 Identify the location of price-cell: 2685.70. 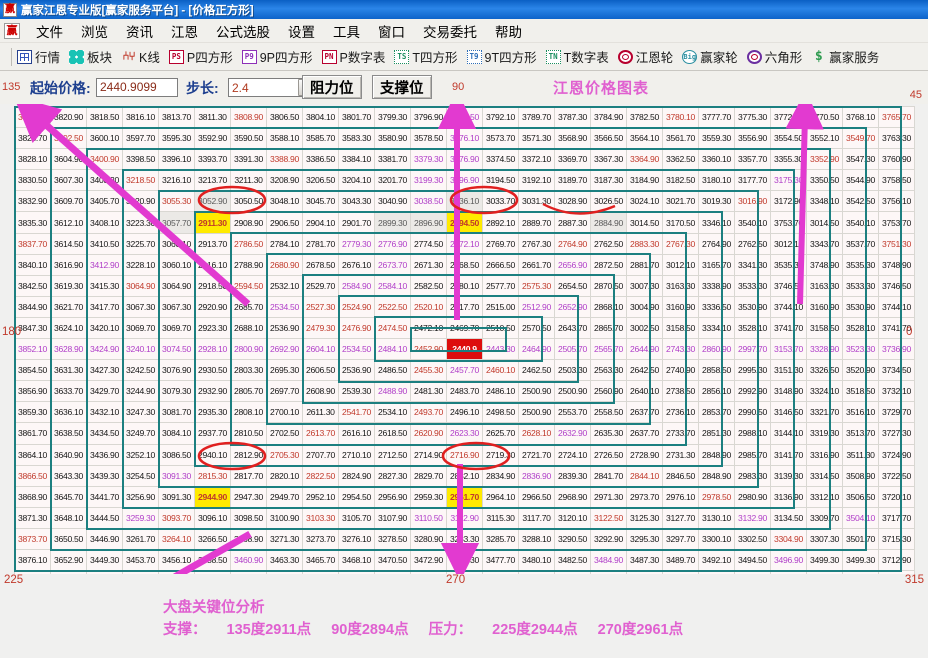
(248, 306).